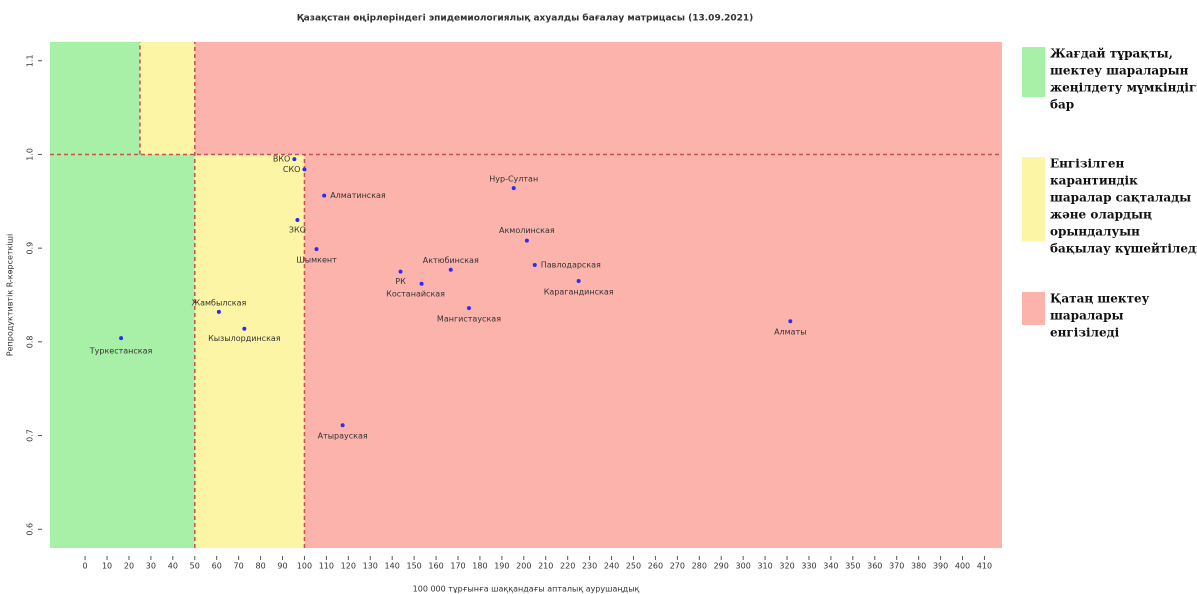 The height and width of the screenshot is (594, 1197). I want to click on x-tick-label: 10, so click(107, 566).